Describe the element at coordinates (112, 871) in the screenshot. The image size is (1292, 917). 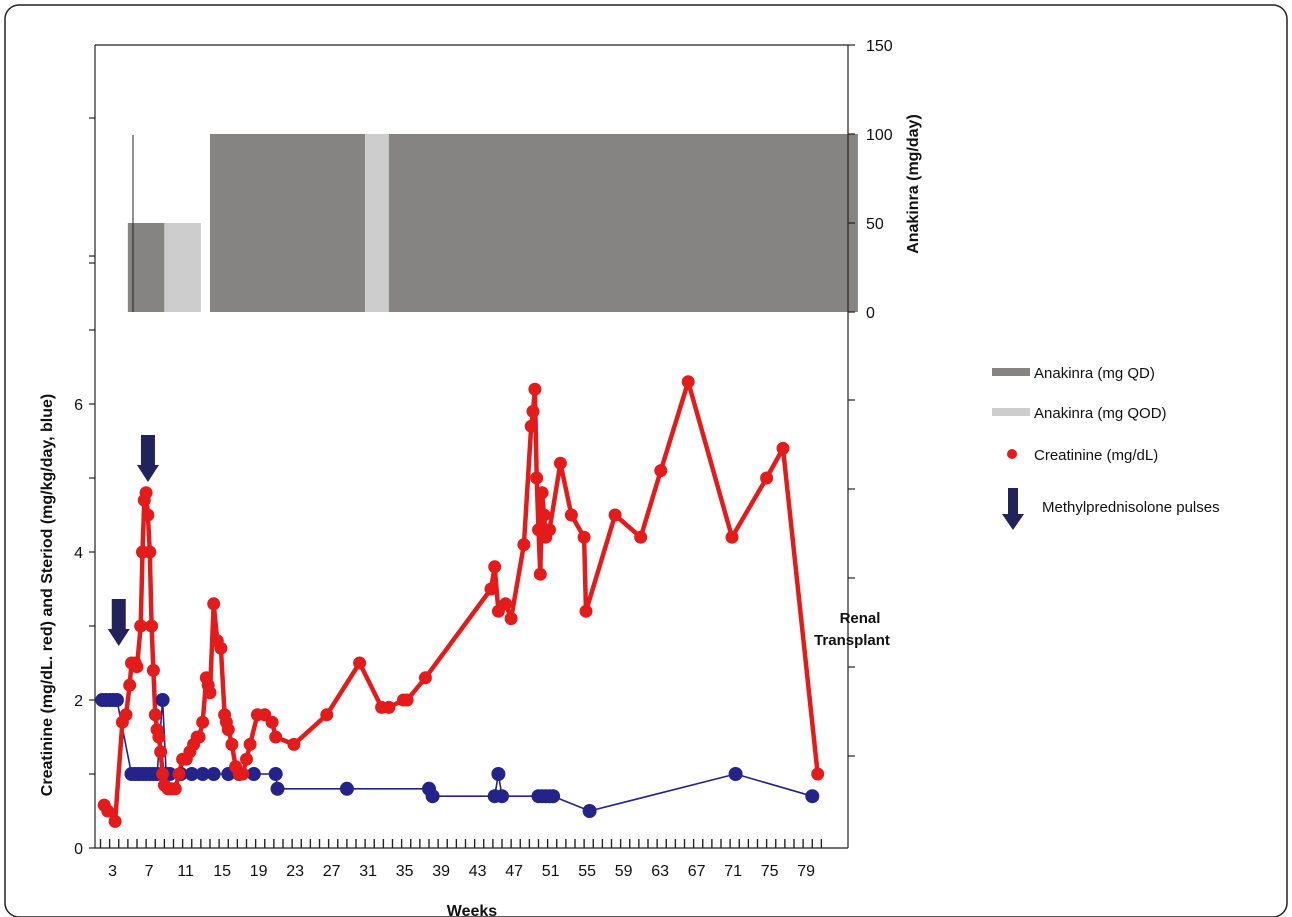
I see `x-tick-label: 3` at that location.